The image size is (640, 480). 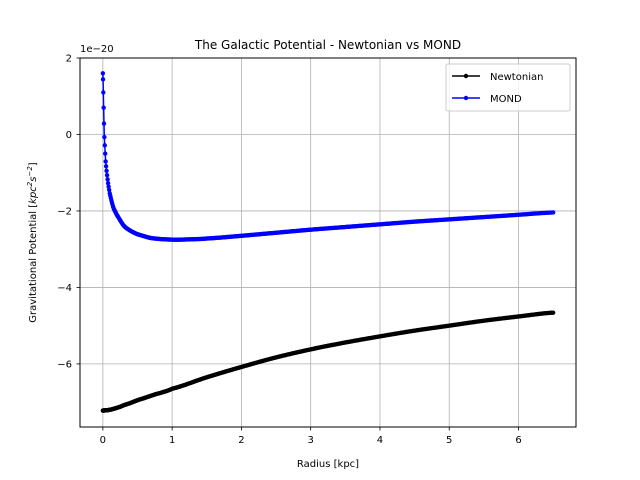 I want to click on y-axis-label: Gravitational Potential [kpc2s−2], so click(x=32, y=242).